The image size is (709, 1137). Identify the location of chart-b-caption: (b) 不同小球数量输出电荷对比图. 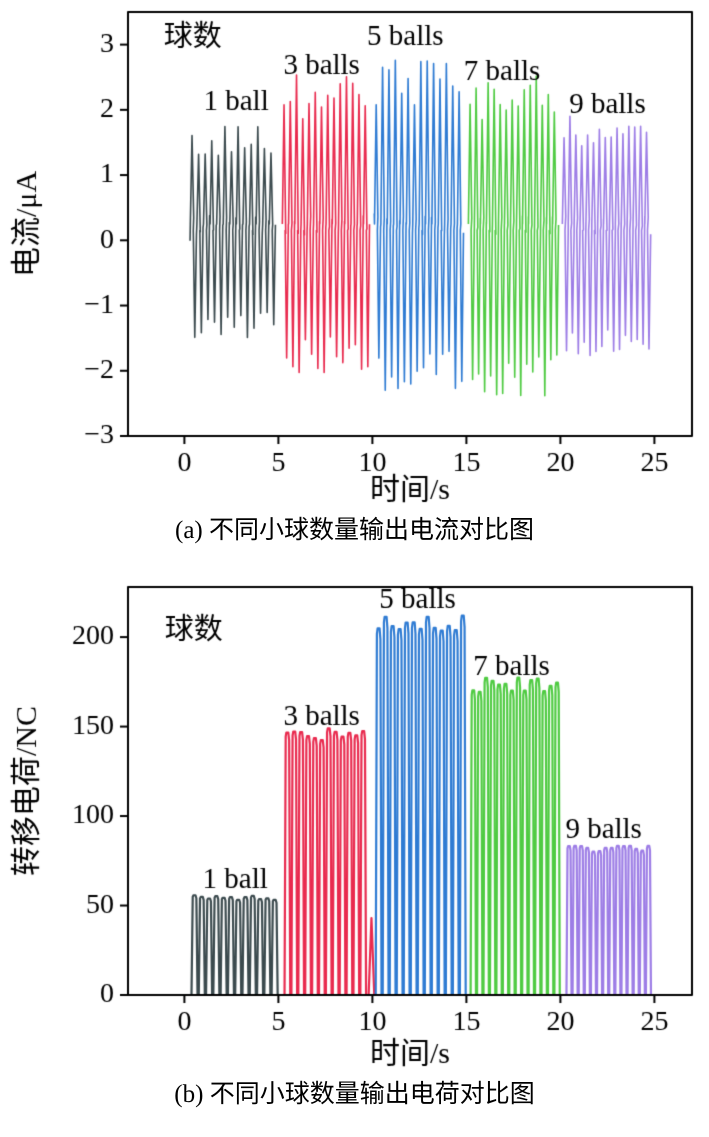
(354, 1094).